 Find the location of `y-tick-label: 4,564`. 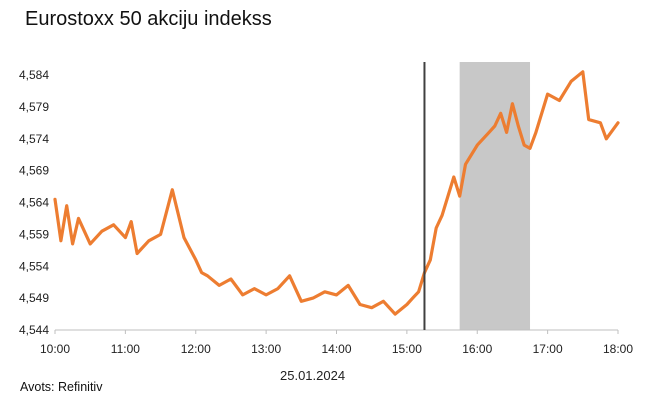

y-tick-label: 4,564 is located at coordinates (34, 203).